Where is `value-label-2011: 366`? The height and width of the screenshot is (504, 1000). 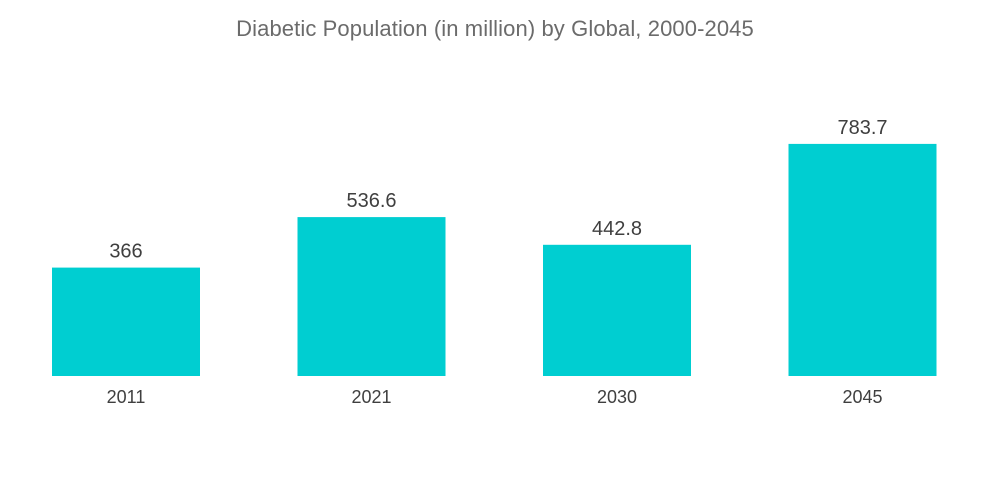 value-label-2011: 366 is located at coordinates (125, 252).